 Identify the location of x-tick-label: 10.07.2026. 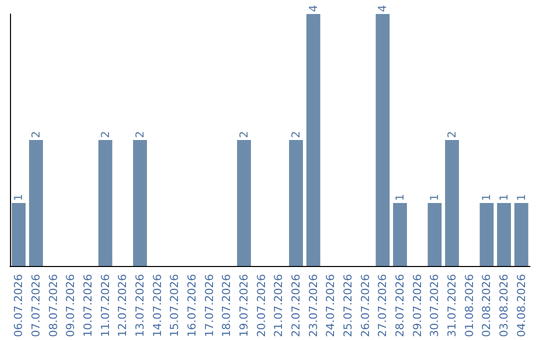
(88, 306).